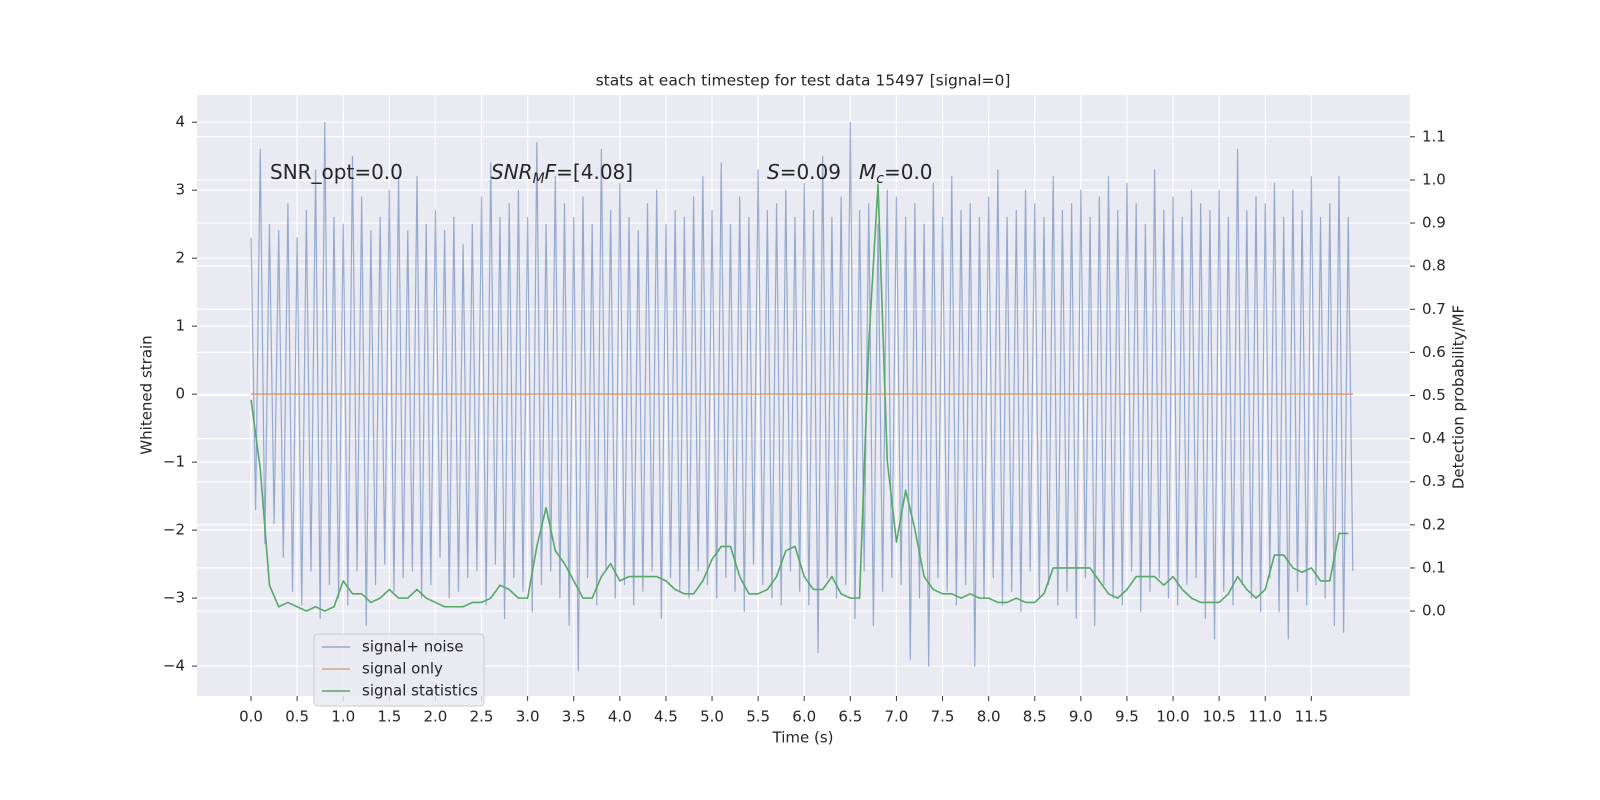 The height and width of the screenshot is (800, 1600). I want to click on legend-label: signal+ noise, so click(413, 647).